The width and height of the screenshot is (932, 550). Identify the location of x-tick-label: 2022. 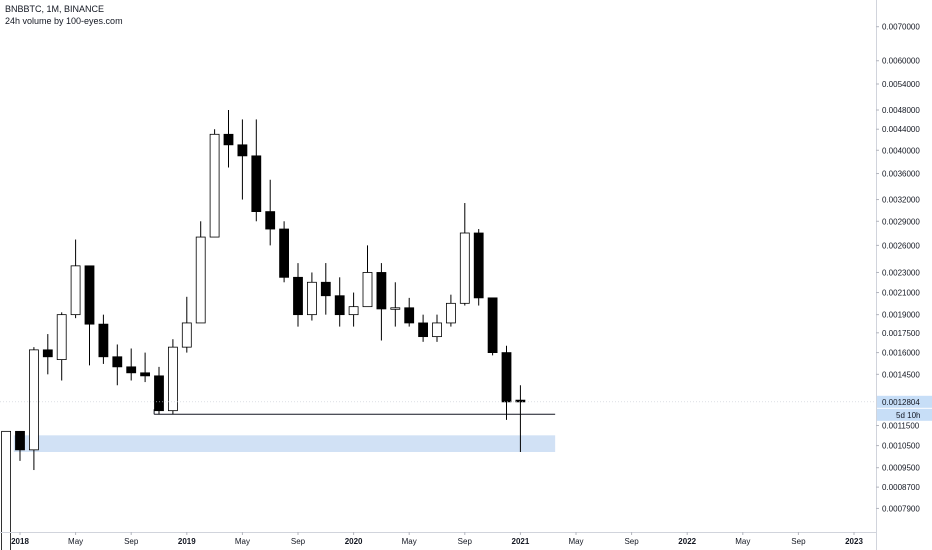
(687, 541).